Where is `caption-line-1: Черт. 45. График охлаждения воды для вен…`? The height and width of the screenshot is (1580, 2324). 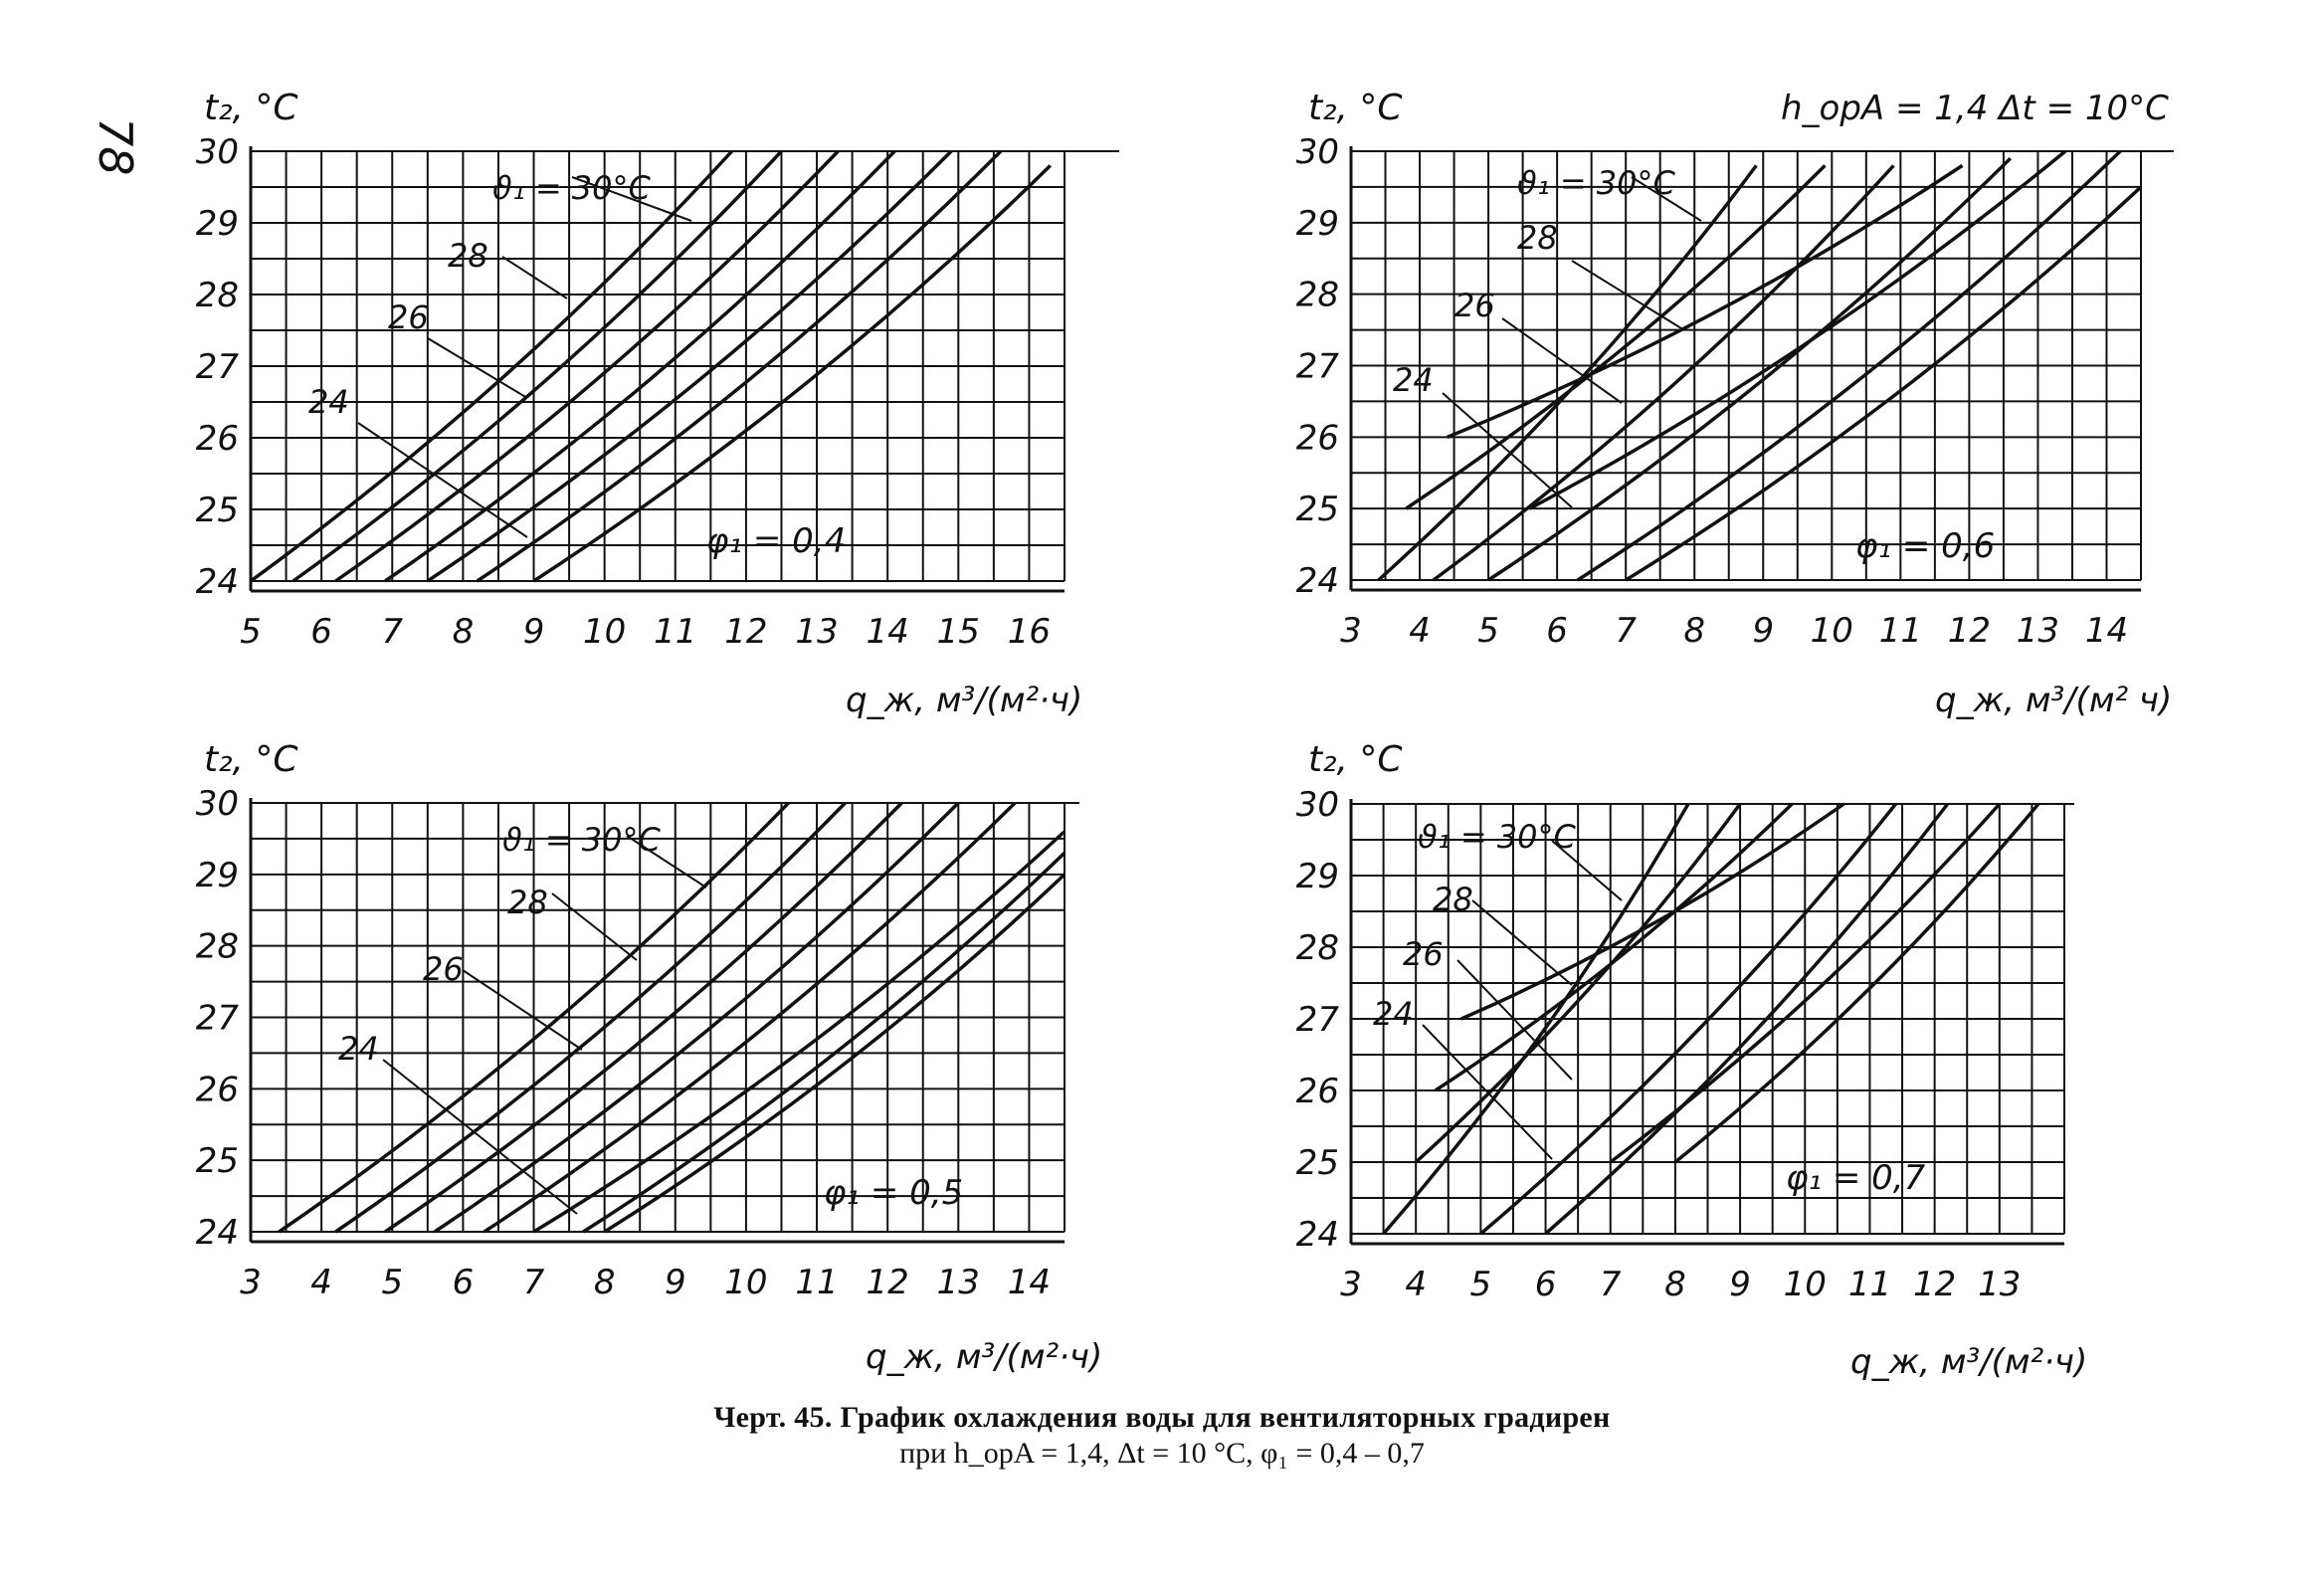 caption-line-1: Черт. 45. График охлаждения воды для вен… is located at coordinates (1162, 1417).